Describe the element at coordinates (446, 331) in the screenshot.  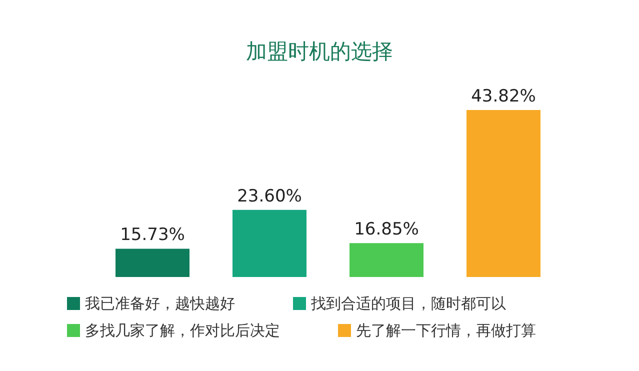
I see `legend-label: 先了解一下行情，再做打算` at that location.